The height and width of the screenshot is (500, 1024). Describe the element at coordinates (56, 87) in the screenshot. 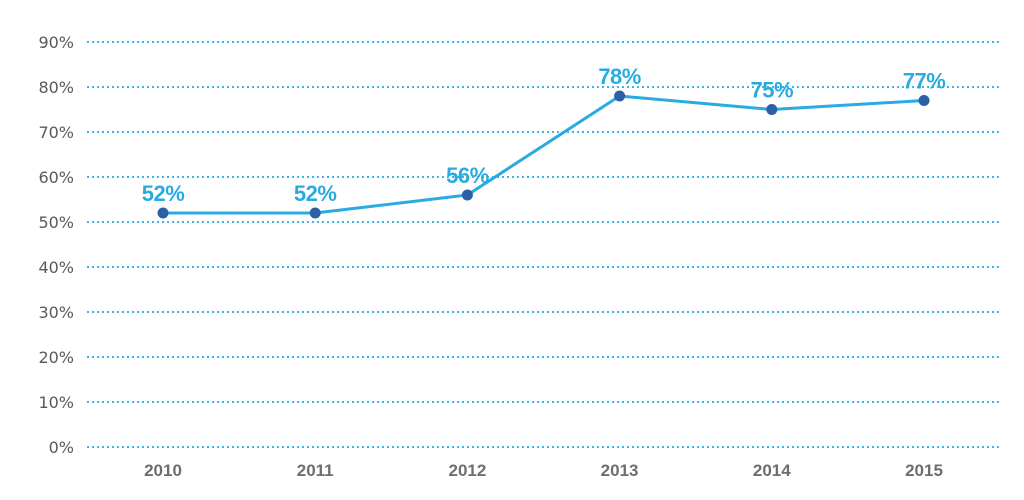

I see `y-tick-label-80: 80%` at that location.